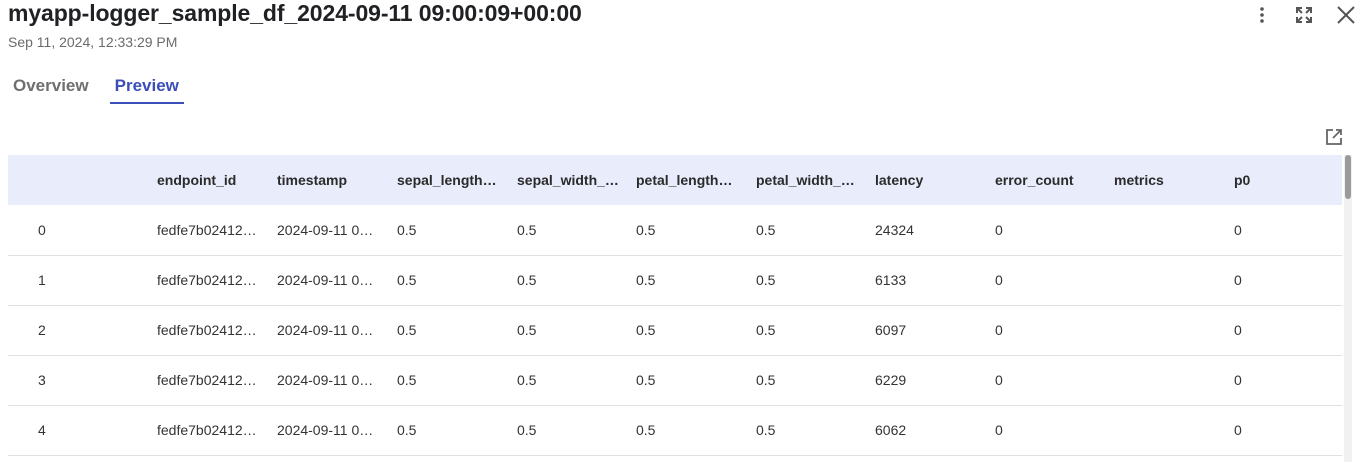  What do you see at coordinates (42, 430) in the screenshot?
I see `table-cell: 4` at bounding box center [42, 430].